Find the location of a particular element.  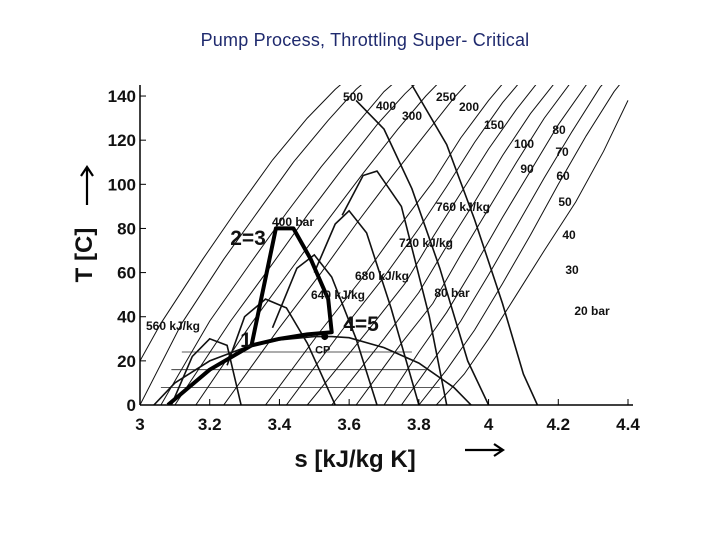

isobar-label: 200 is located at coordinates (469, 107).